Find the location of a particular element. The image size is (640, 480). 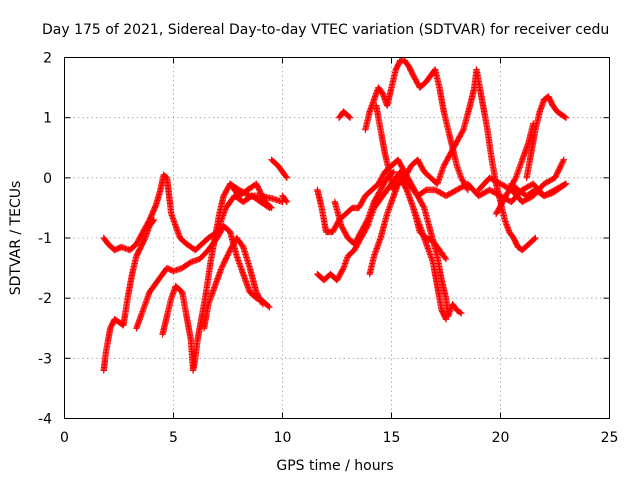

x-tick-label: 20 is located at coordinates (501, 438).